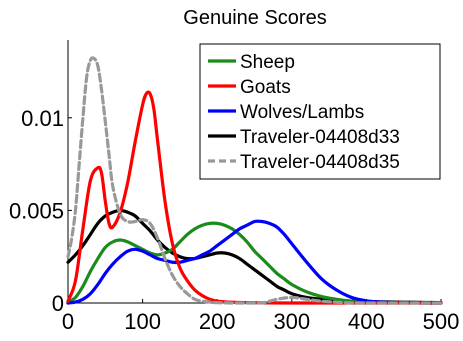  What do you see at coordinates (291, 321) in the screenshot?
I see `x-tick-label: 300` at bounding box center [291, 321].